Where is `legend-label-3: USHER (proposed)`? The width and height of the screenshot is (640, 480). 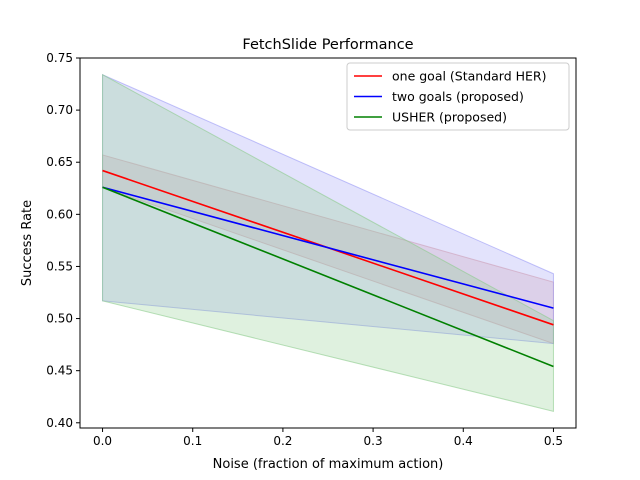 legend-label-3: USHER (proposed) is located at coordinates (449, 117).